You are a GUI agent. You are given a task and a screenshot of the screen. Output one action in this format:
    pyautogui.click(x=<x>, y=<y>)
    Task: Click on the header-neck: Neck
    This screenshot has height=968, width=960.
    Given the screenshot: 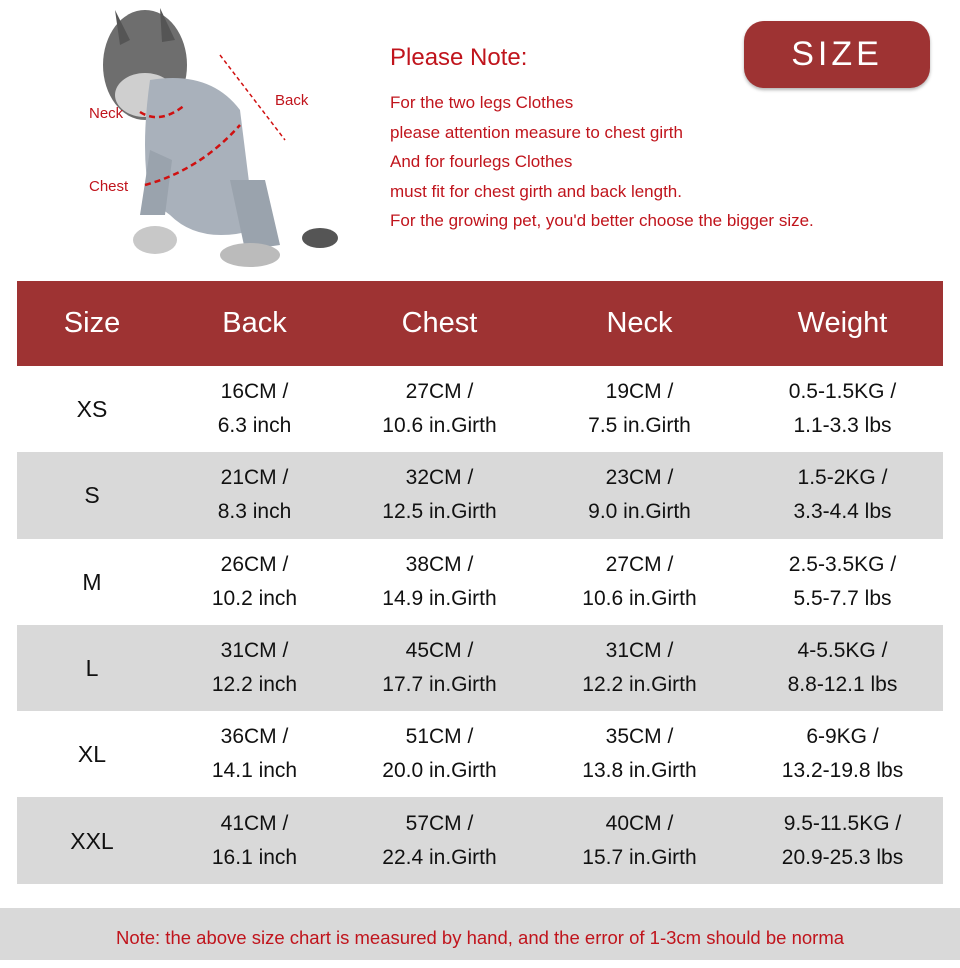 What is the action you would take?
    pyautogui.click(x=639, y=323)
    